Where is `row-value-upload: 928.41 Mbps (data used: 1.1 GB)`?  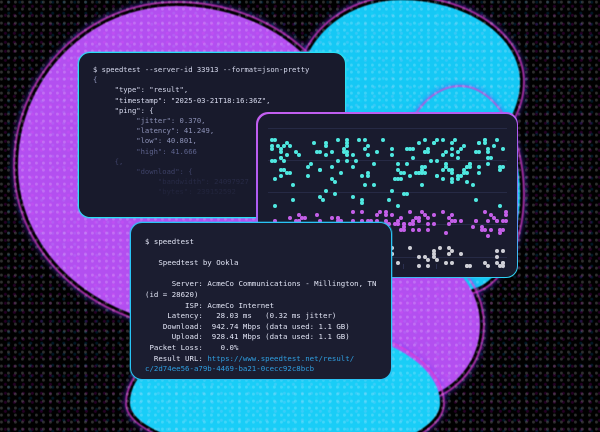
row-value-upload: 928.41 Mbps (data used: 1.1 GB) is located at coordinates (278, 337).